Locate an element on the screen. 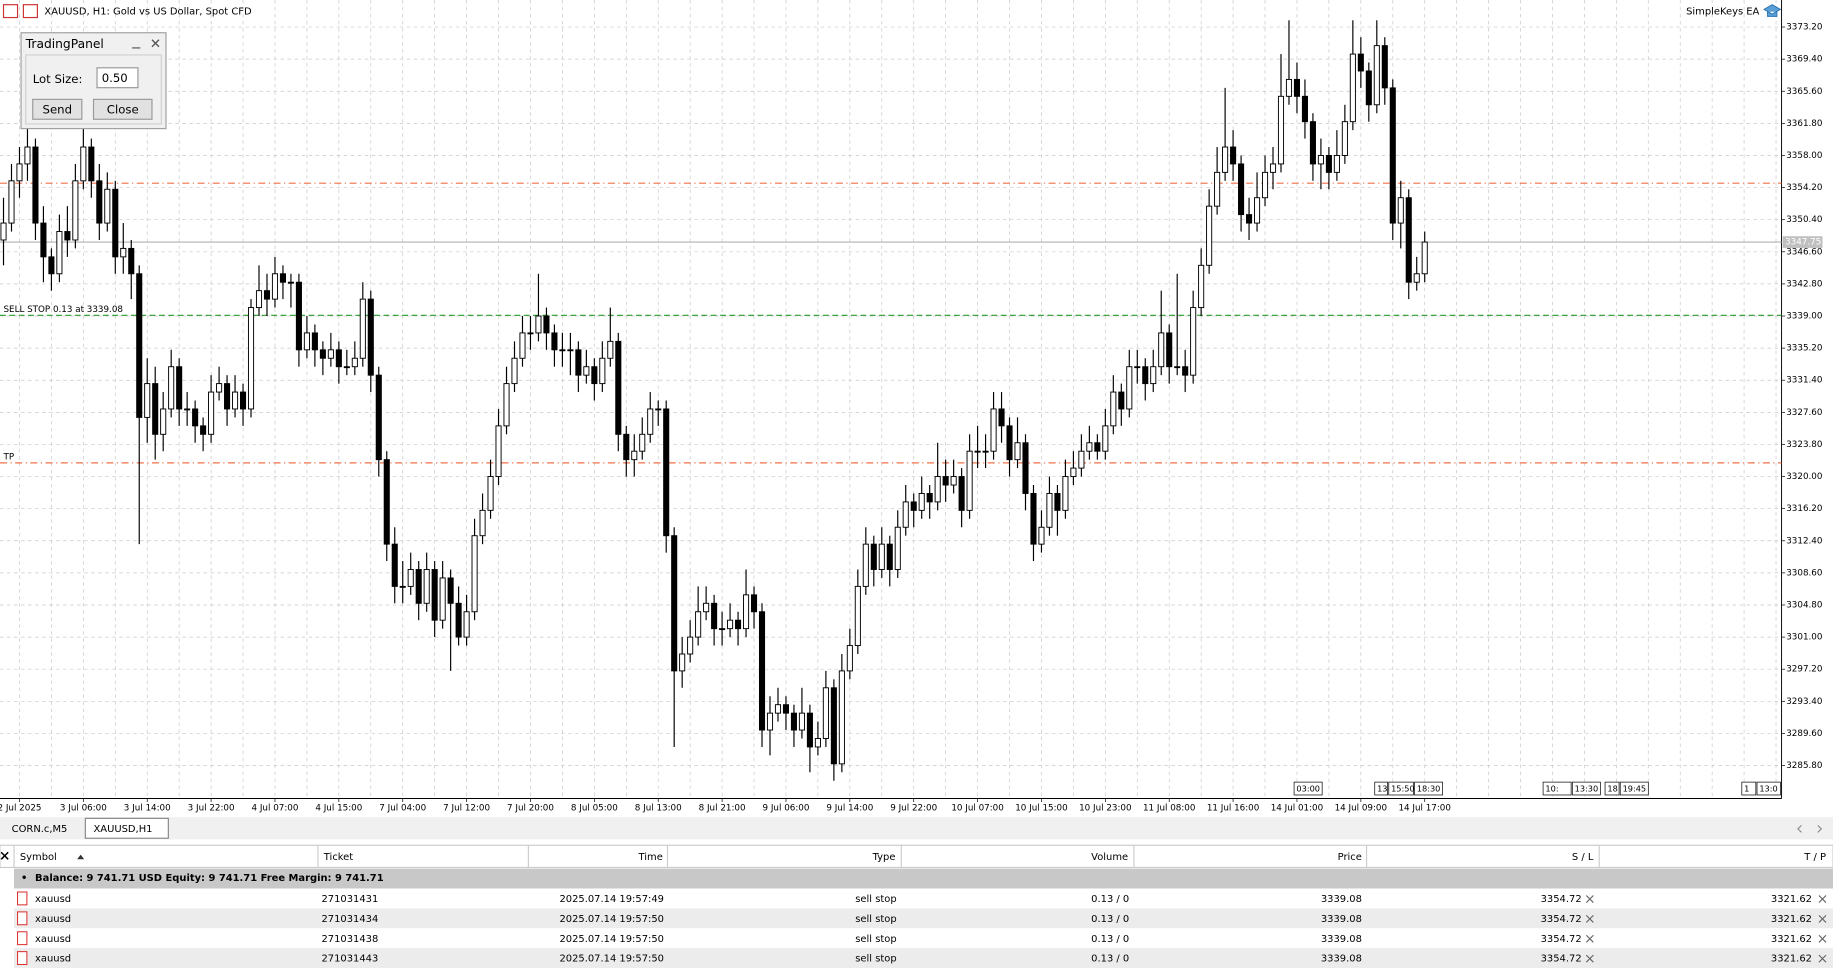 The image size is (1833, 968). x-tick-label: 9 Jul 06:00 is located at coordinates (786, 808).